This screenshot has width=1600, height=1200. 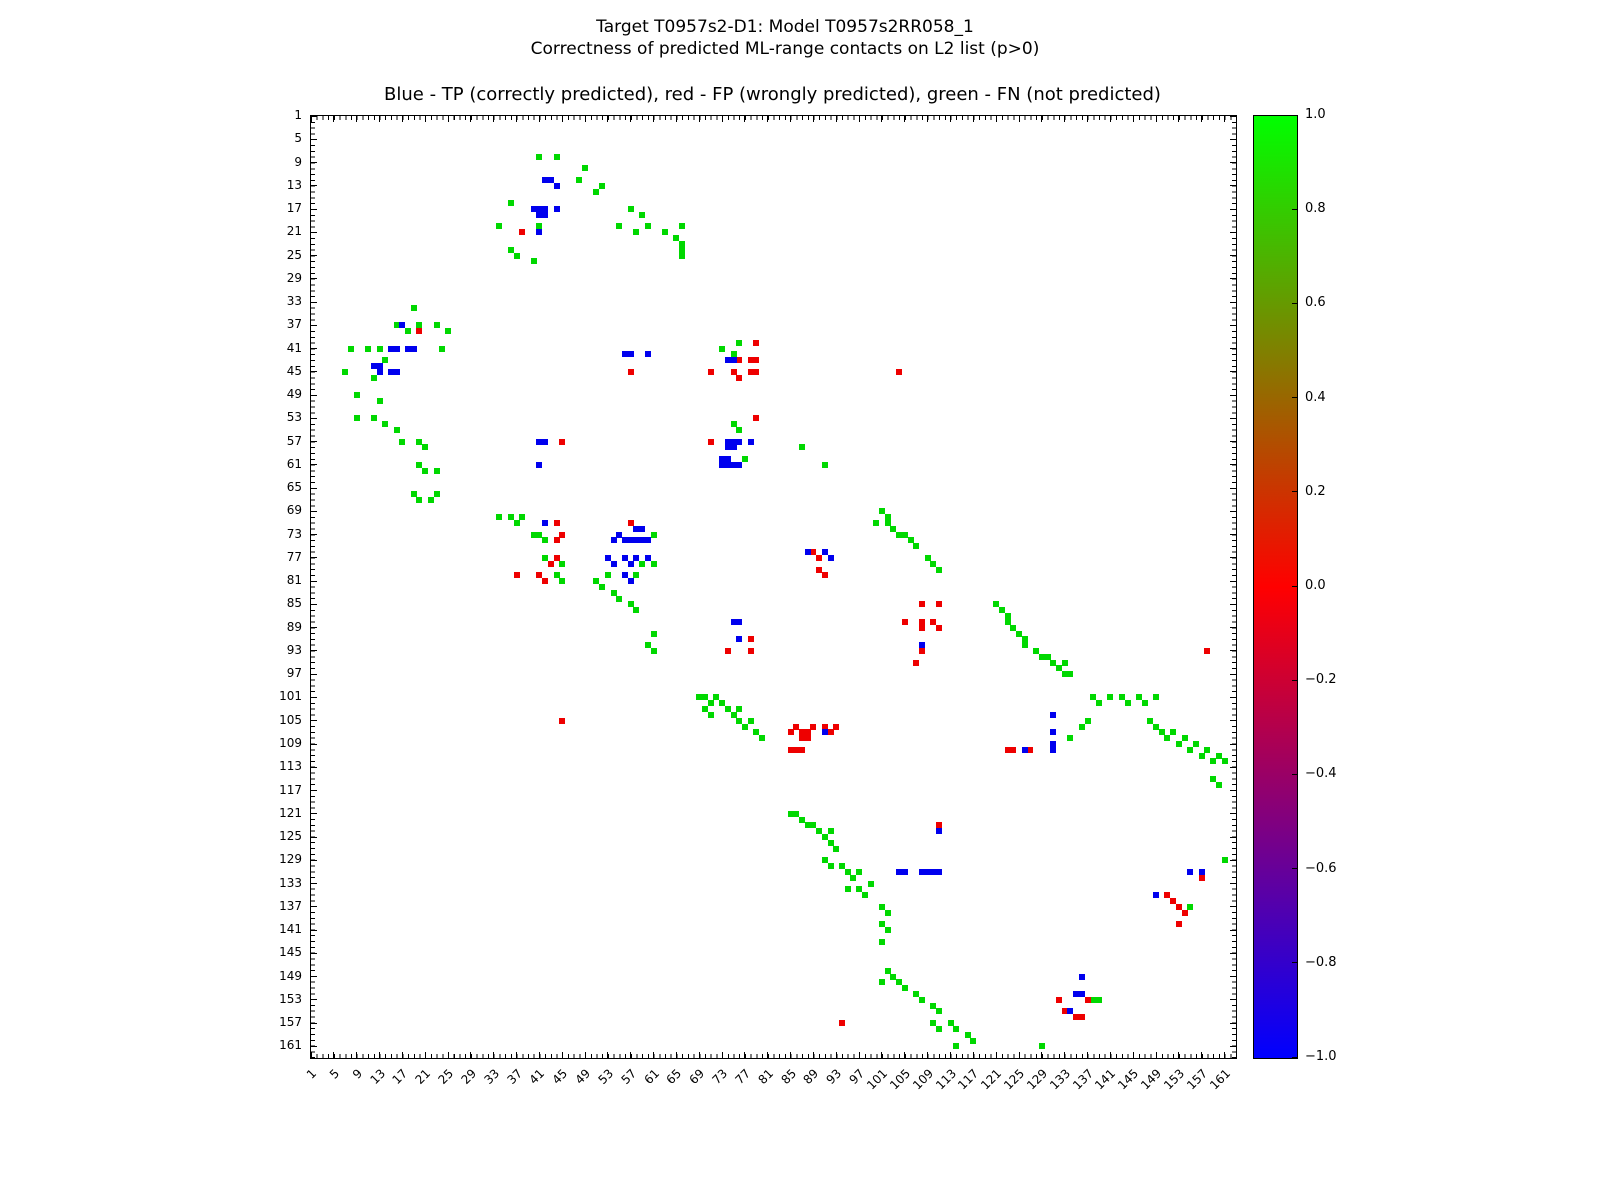 What do you see at coordinates (294, 649) in the screenshot?
I see `y-tick-label: 93` at bounding box center [294, 649].